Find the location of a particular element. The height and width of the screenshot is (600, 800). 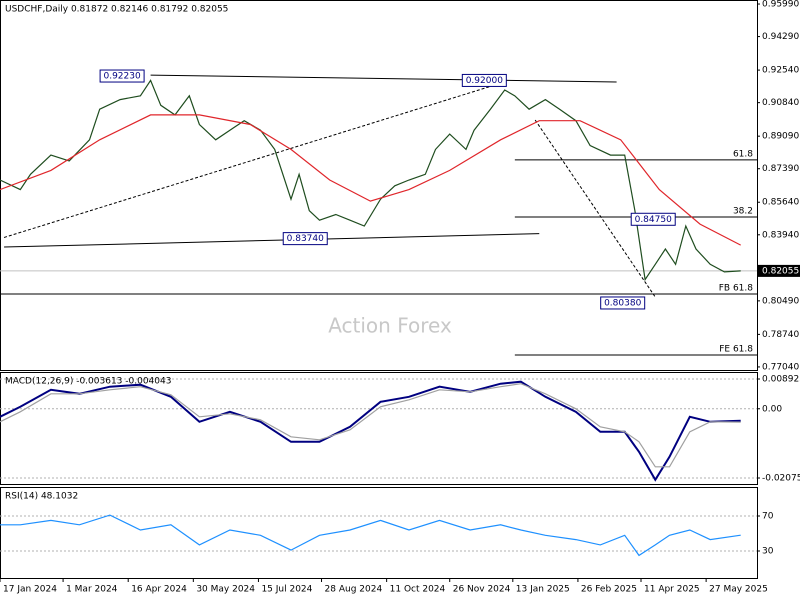

x-tick-label: 30 May 2024 is located at coordinates (225, 590).